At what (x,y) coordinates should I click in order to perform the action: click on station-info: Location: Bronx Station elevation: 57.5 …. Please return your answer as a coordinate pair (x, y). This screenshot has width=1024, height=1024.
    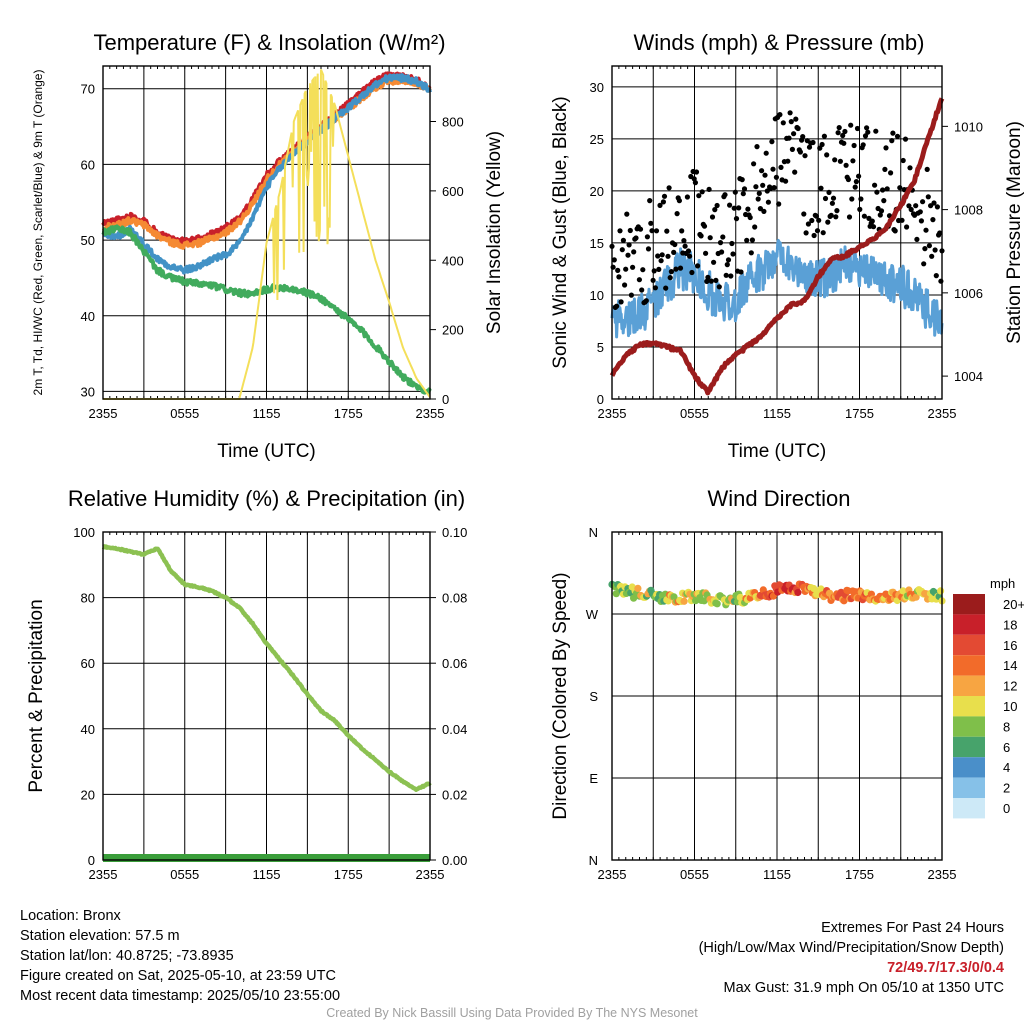
    Looking at the image, I should click on (180, 956).